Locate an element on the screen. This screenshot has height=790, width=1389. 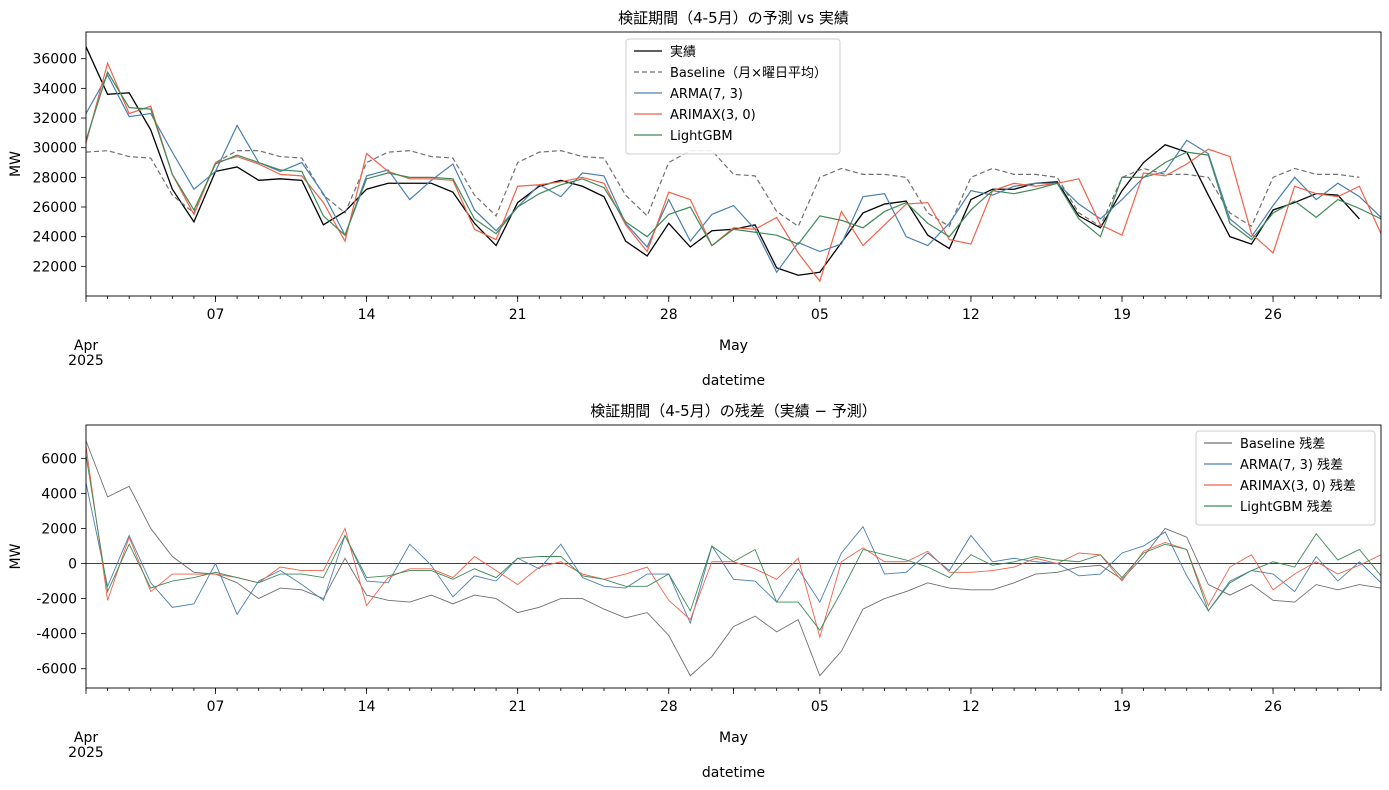
legend-label: Baseline（月×曜日平均） is located at coordinates (748, 73).